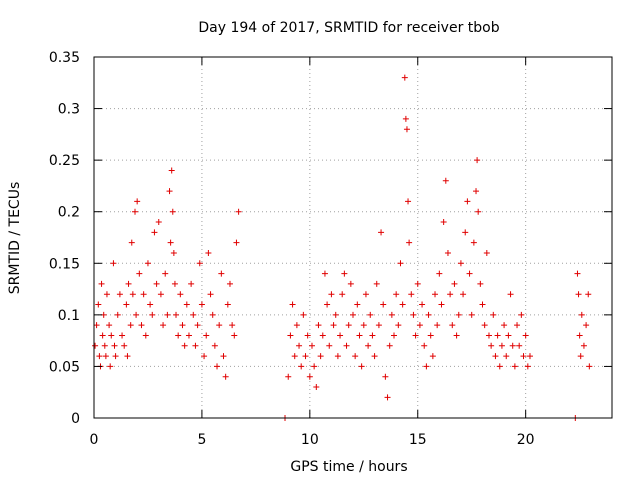 The image size is (640, 480). I want to click on y-tick-label: 0.1, so click(69, 316).